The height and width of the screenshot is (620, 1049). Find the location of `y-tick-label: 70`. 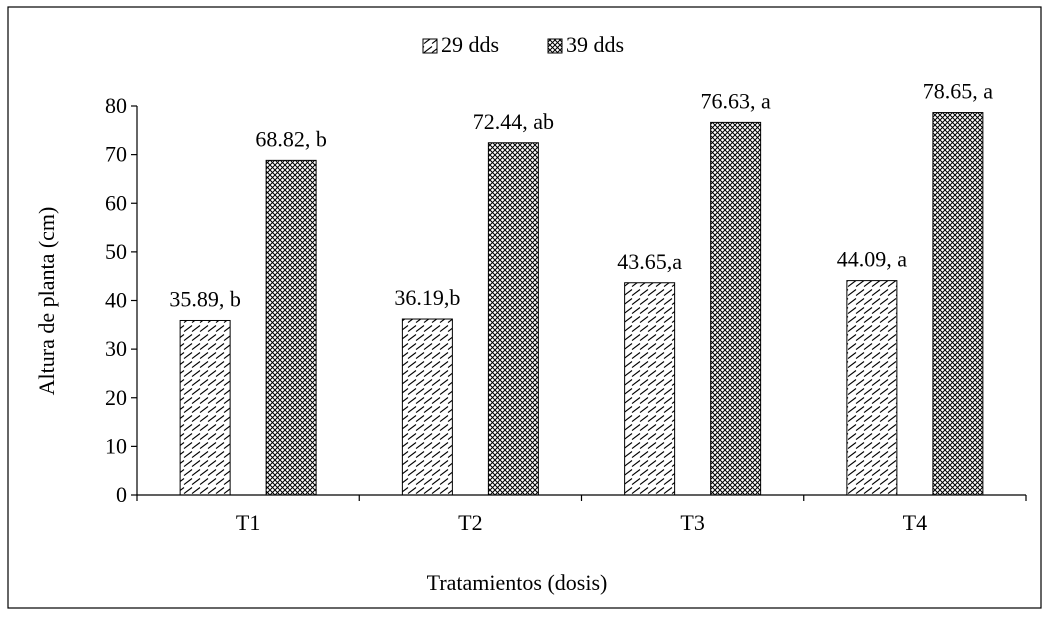

y-tick-label: 70 is located at coordinates (116, 154).